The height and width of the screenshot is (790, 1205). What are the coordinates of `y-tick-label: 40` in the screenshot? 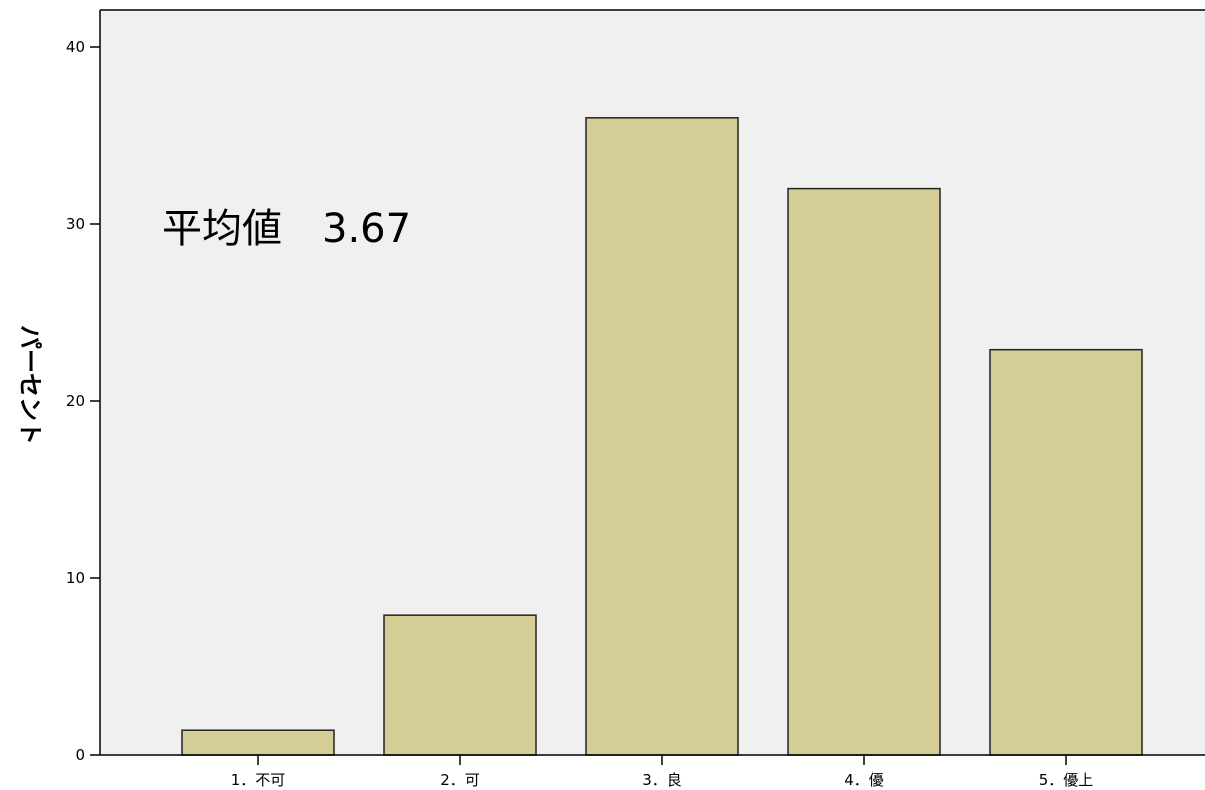 It's located at (75, 47).